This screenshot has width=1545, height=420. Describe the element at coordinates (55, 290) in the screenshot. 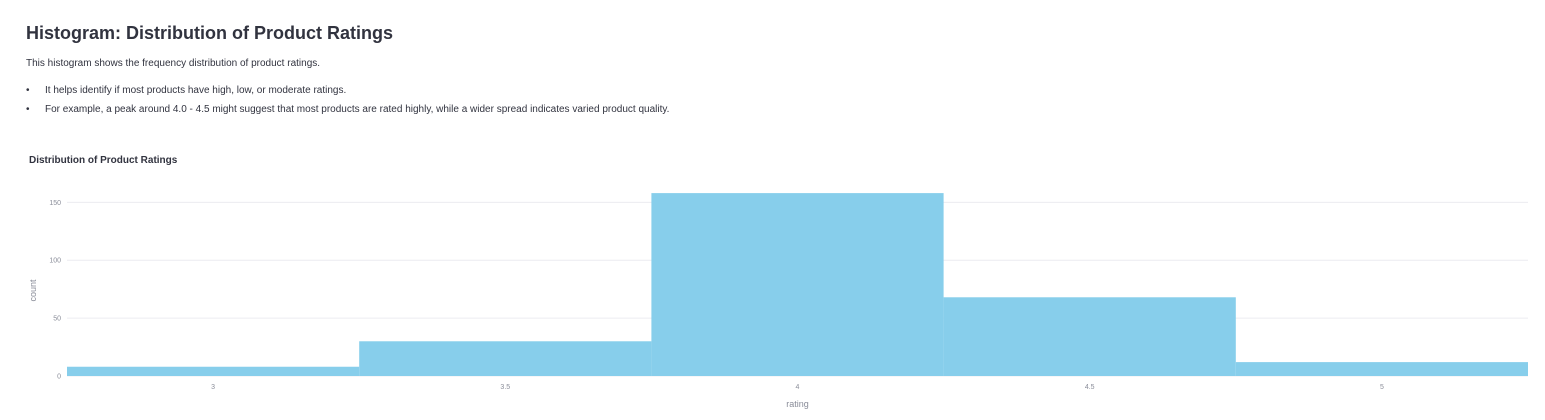

I see `y-tick-labels: 0 50 100 150` at that location.